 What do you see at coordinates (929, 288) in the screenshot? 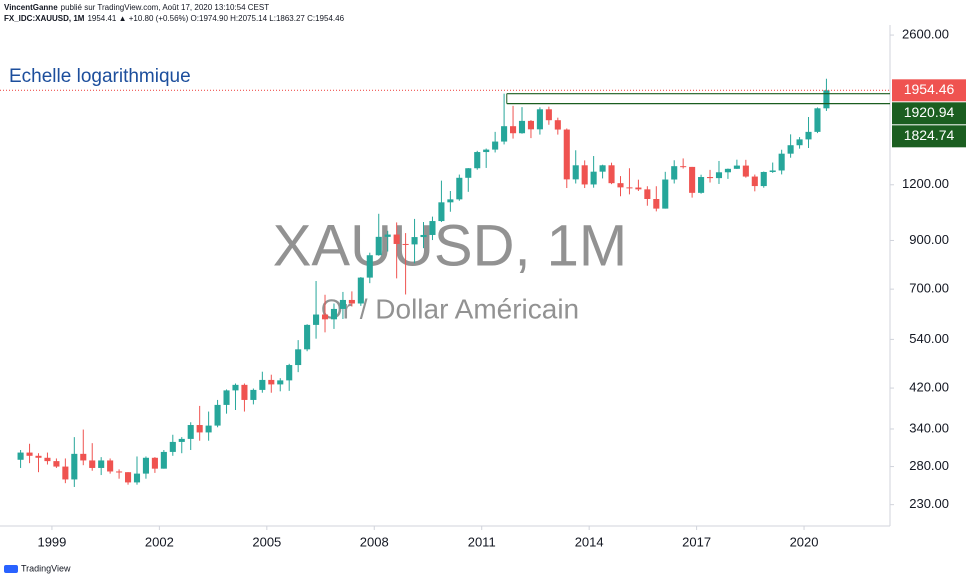
I see `y-tick-label: 700.00` at bounding box center [929, 288].